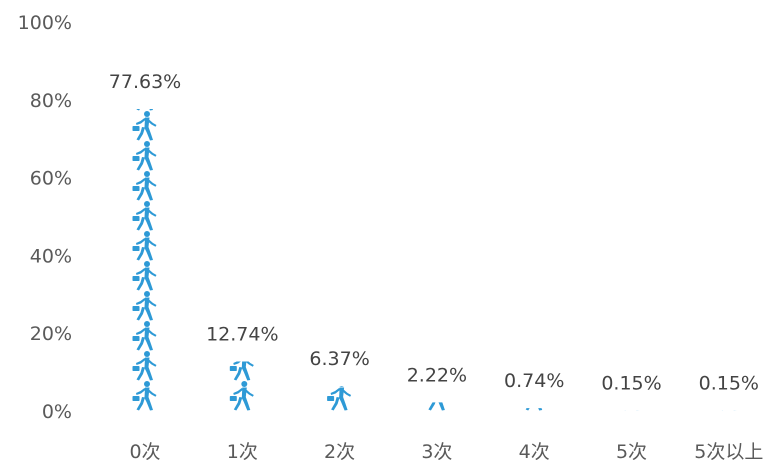 The image size is (764, 465). I want to click on data-label: 2.22%, so click(437, 375).